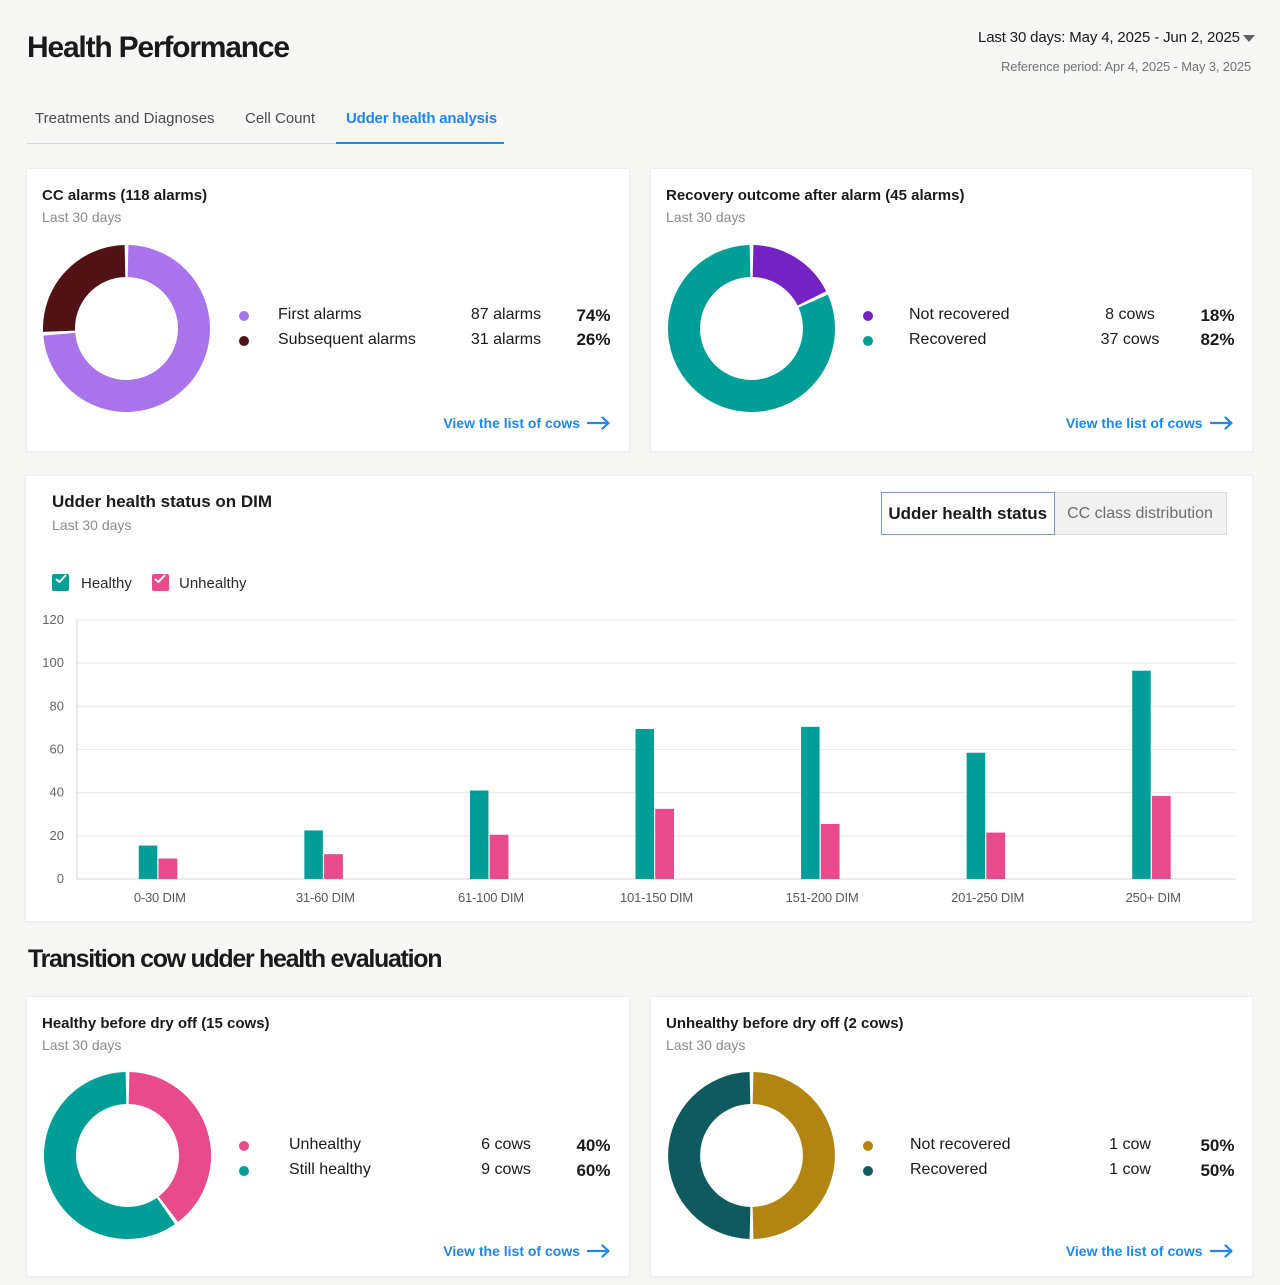 The width and height of the screenshot is (1280, 1285). What do you see at coordinates (57, 792) in the screenshot?
I see `svg-text: 40` at bounding box center [57, 792].